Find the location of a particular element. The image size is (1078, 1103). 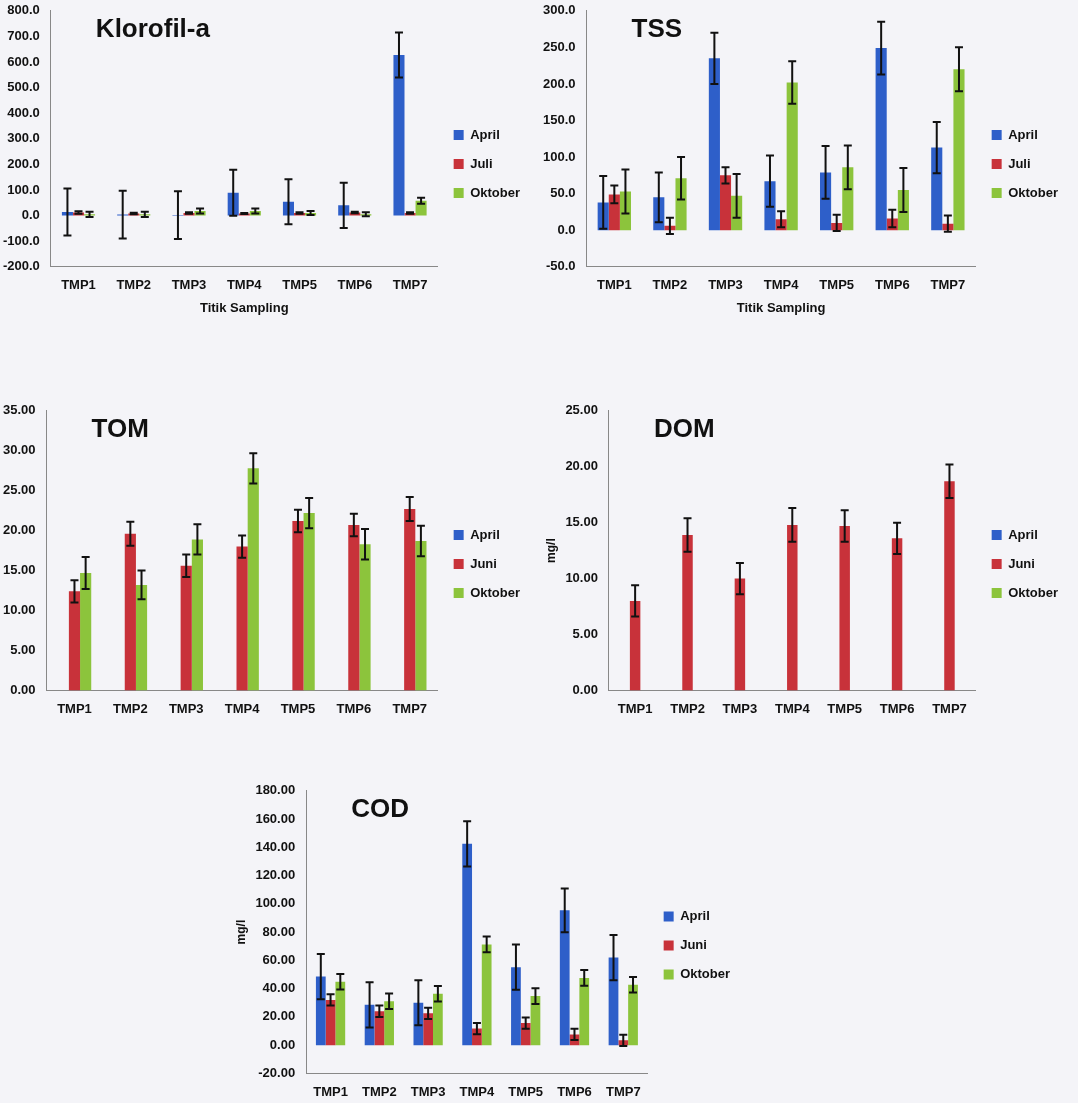

y-tick-label: -200.0 is located at coordinates (21, 266).